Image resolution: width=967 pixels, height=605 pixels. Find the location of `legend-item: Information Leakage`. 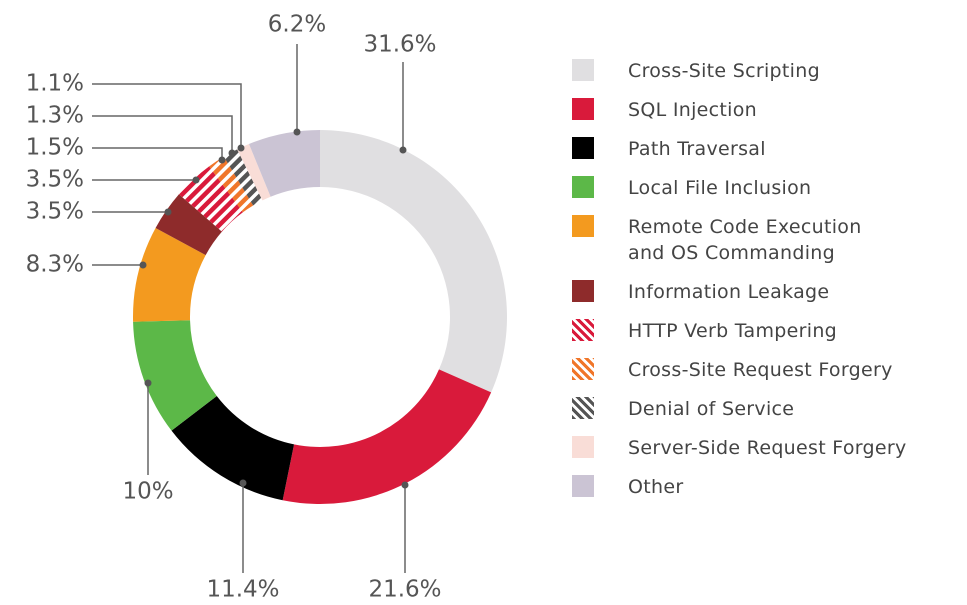

legend-item: Information Leakage is located at coordinates (738, 292).